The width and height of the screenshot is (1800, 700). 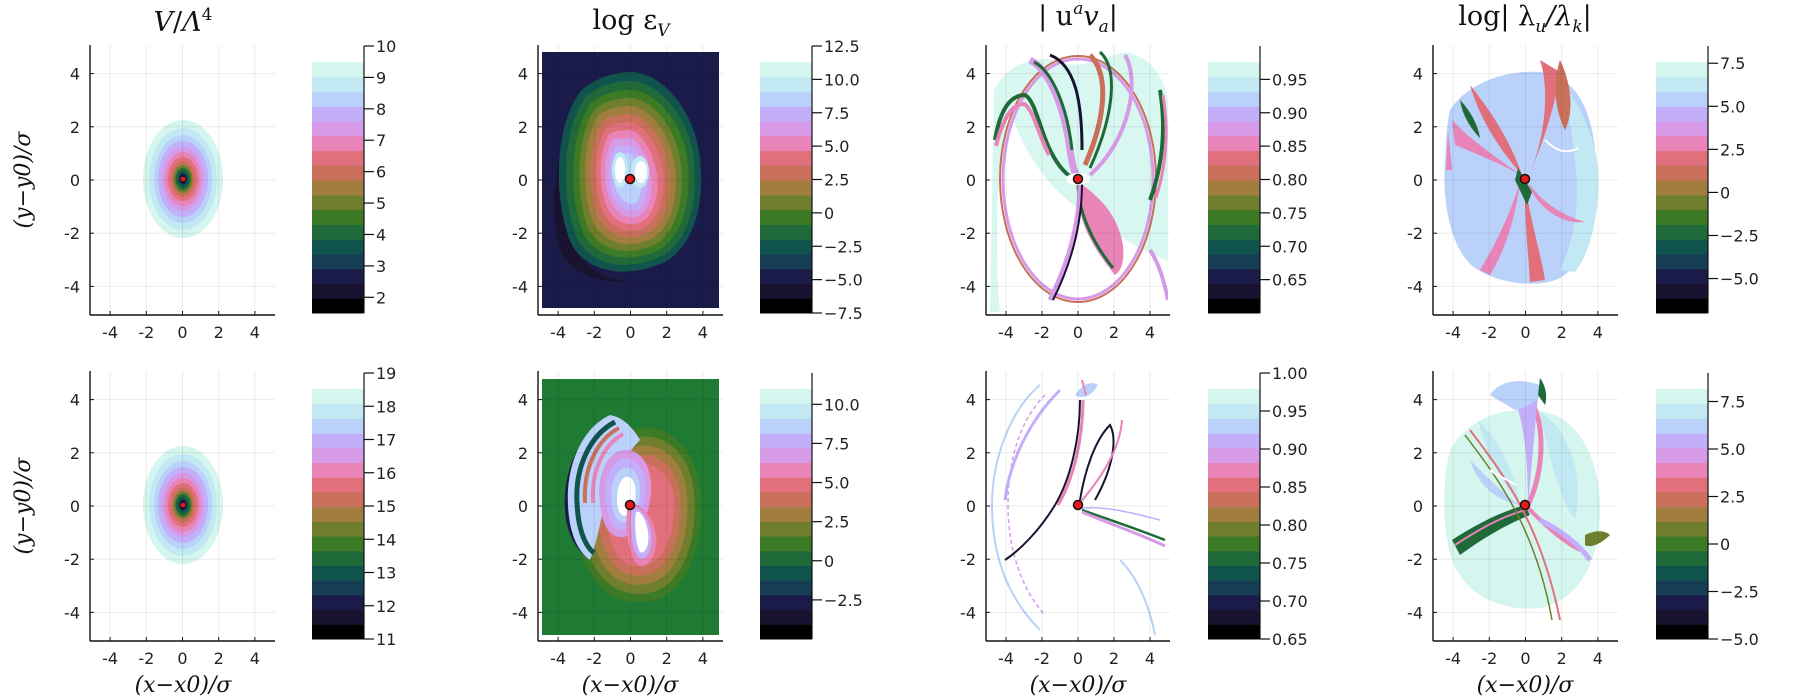 What do you see at coordinates (386, 539) in the screenshot?
I see `colorbar-tick-label: 14` at bounding box center [386, 539].